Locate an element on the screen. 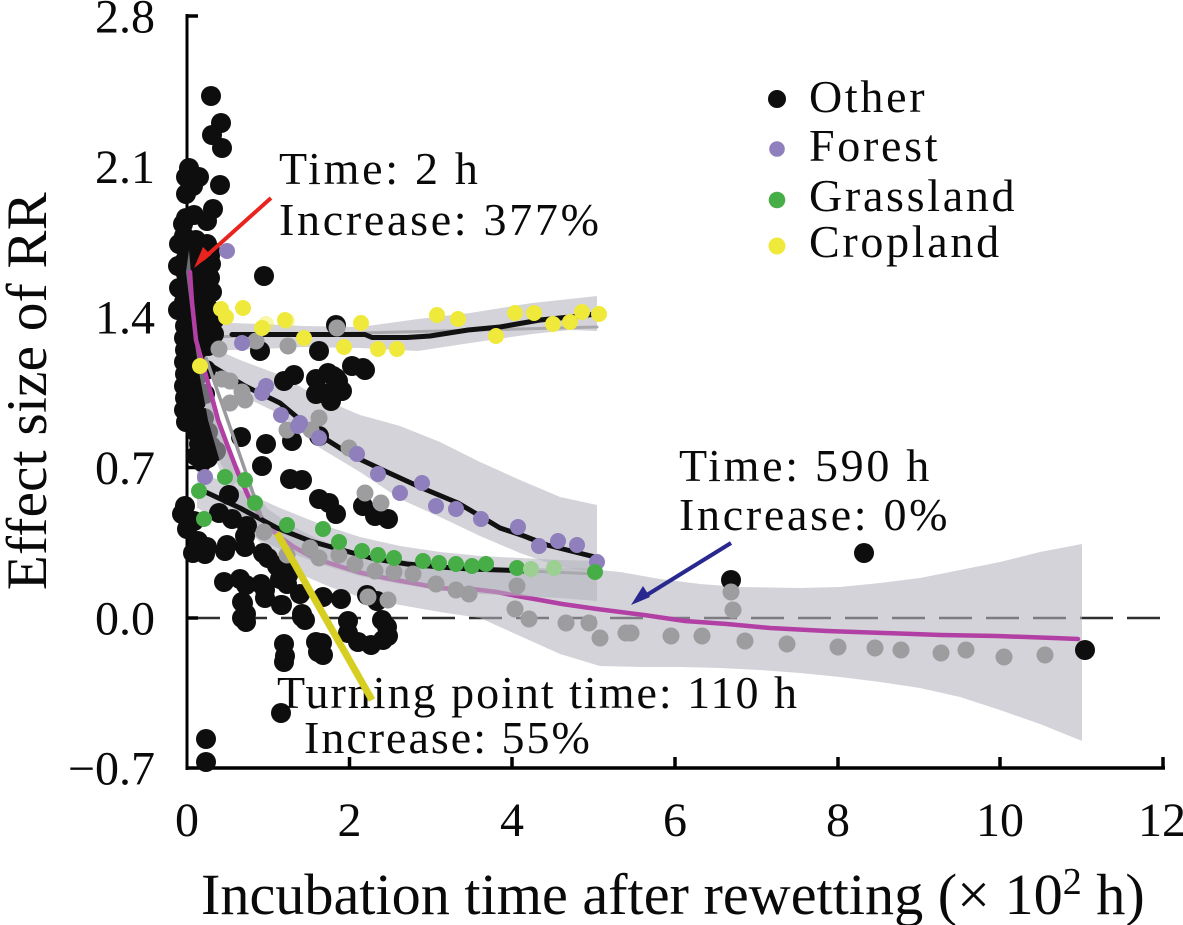  svg-text: 1.4 is located at coordinates (125, 318).